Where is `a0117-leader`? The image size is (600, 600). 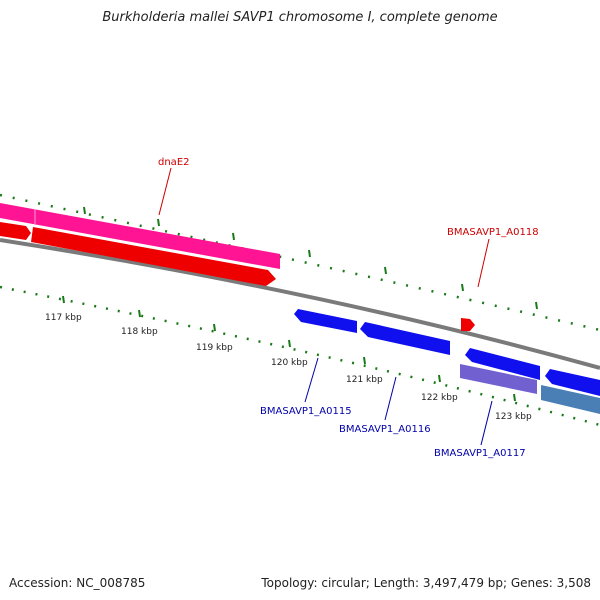
a0117-leader is located at coordinates (486, 423).